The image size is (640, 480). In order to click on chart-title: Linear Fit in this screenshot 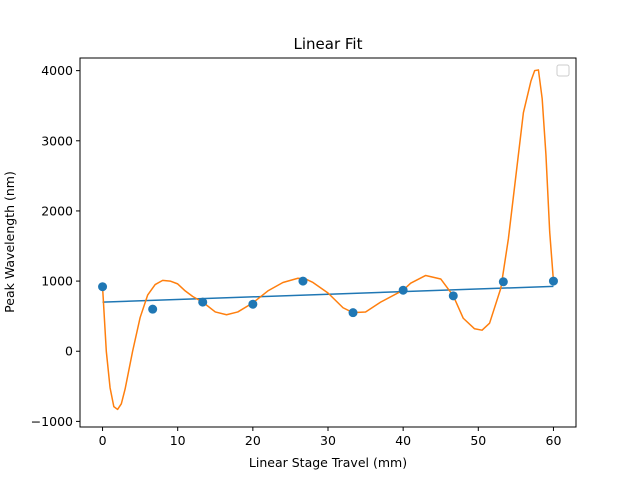, I will do `click(328, 44)`.